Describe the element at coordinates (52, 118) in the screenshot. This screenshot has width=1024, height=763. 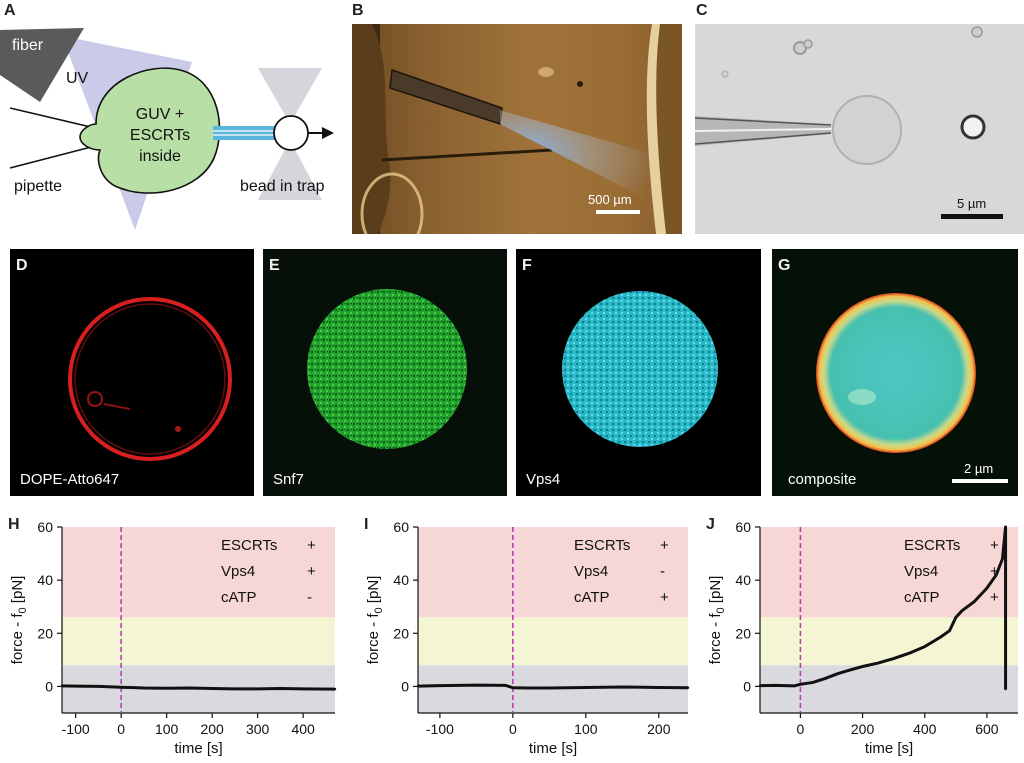
I see `pipette-line-top` at that location.